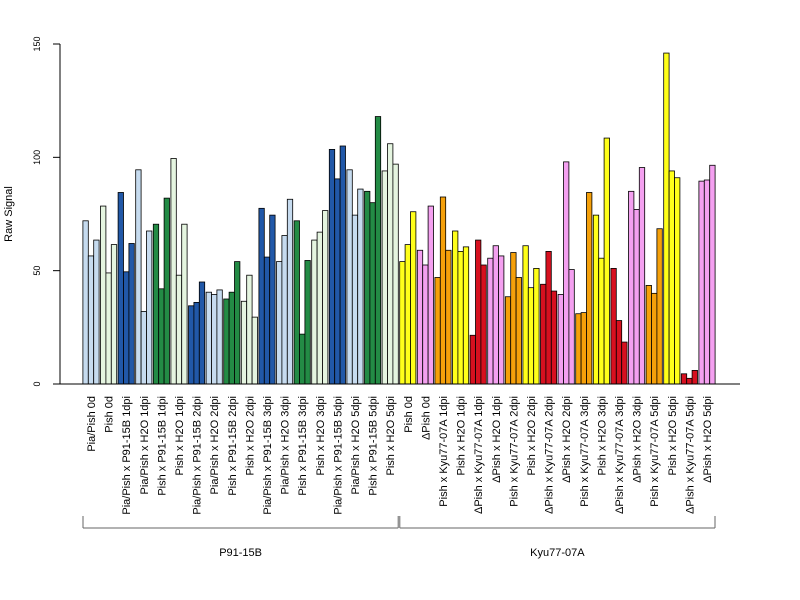 This screenshot has width=800, height=600. What do you see at coordinates (567, 439) in the screenshot?
I see `x-tick-label: ΔPish x H2O 2dpi` at bounding box center [567, 439].